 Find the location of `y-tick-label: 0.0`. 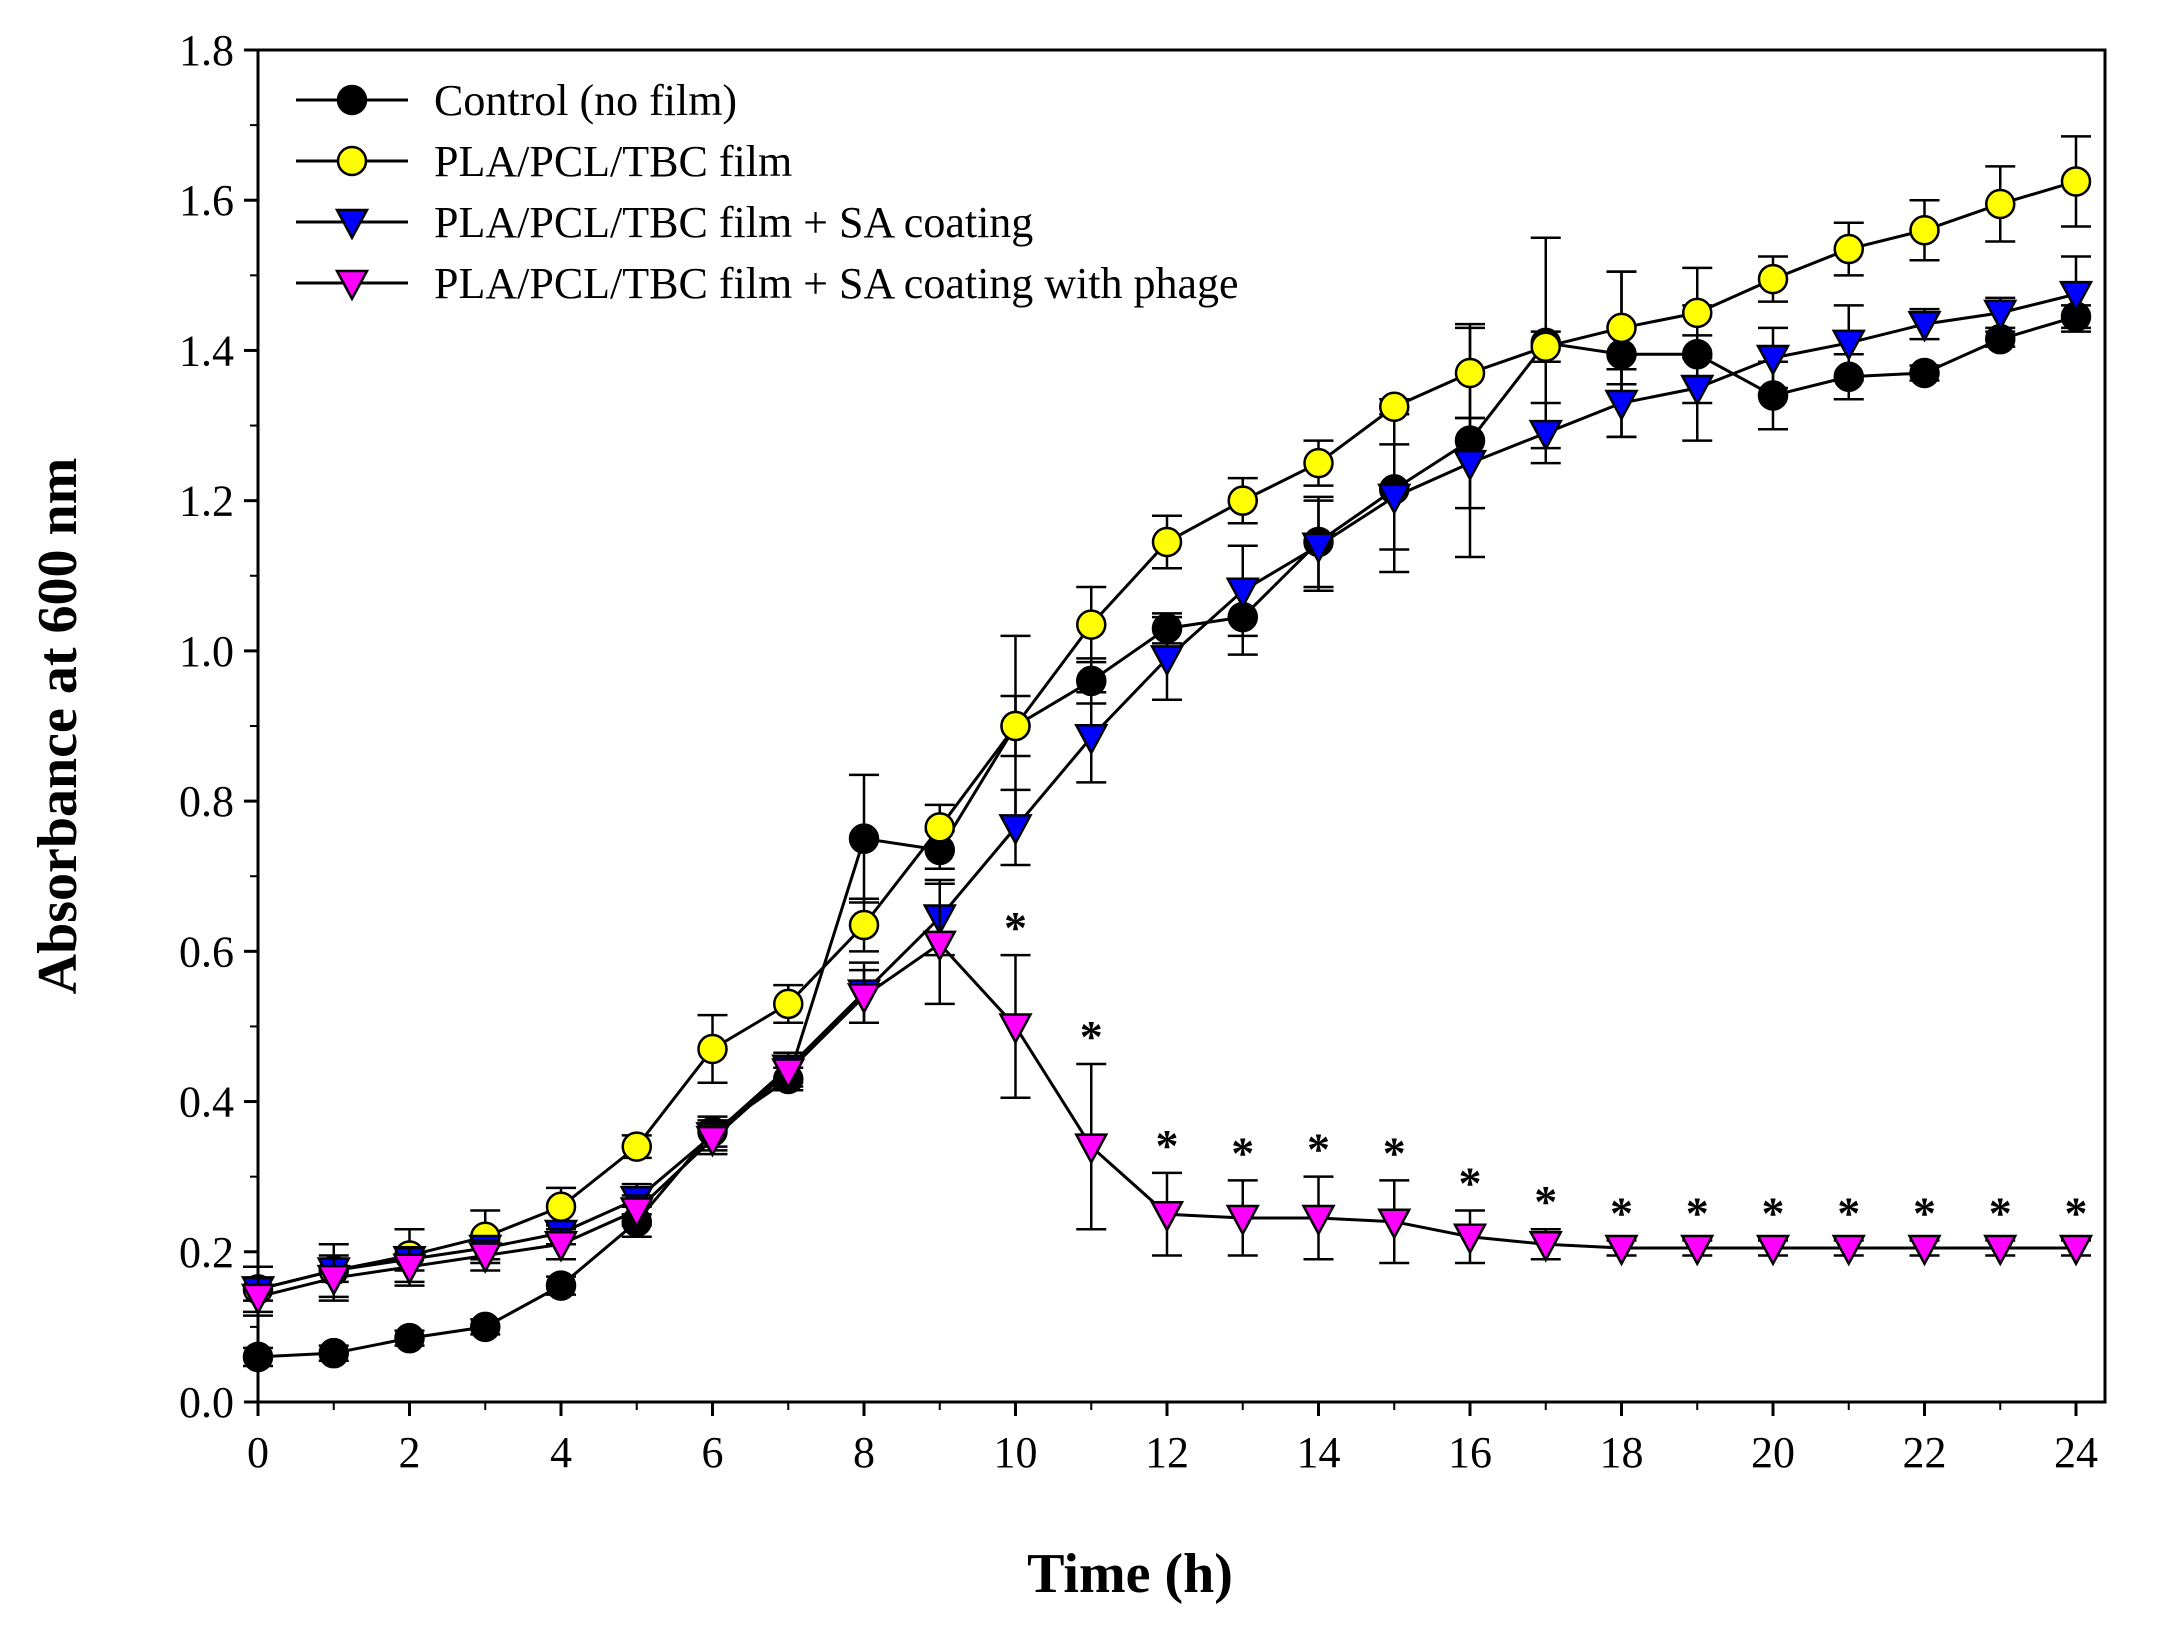

y-tick-label: 0.0 is located at coordinates (206, 1402).